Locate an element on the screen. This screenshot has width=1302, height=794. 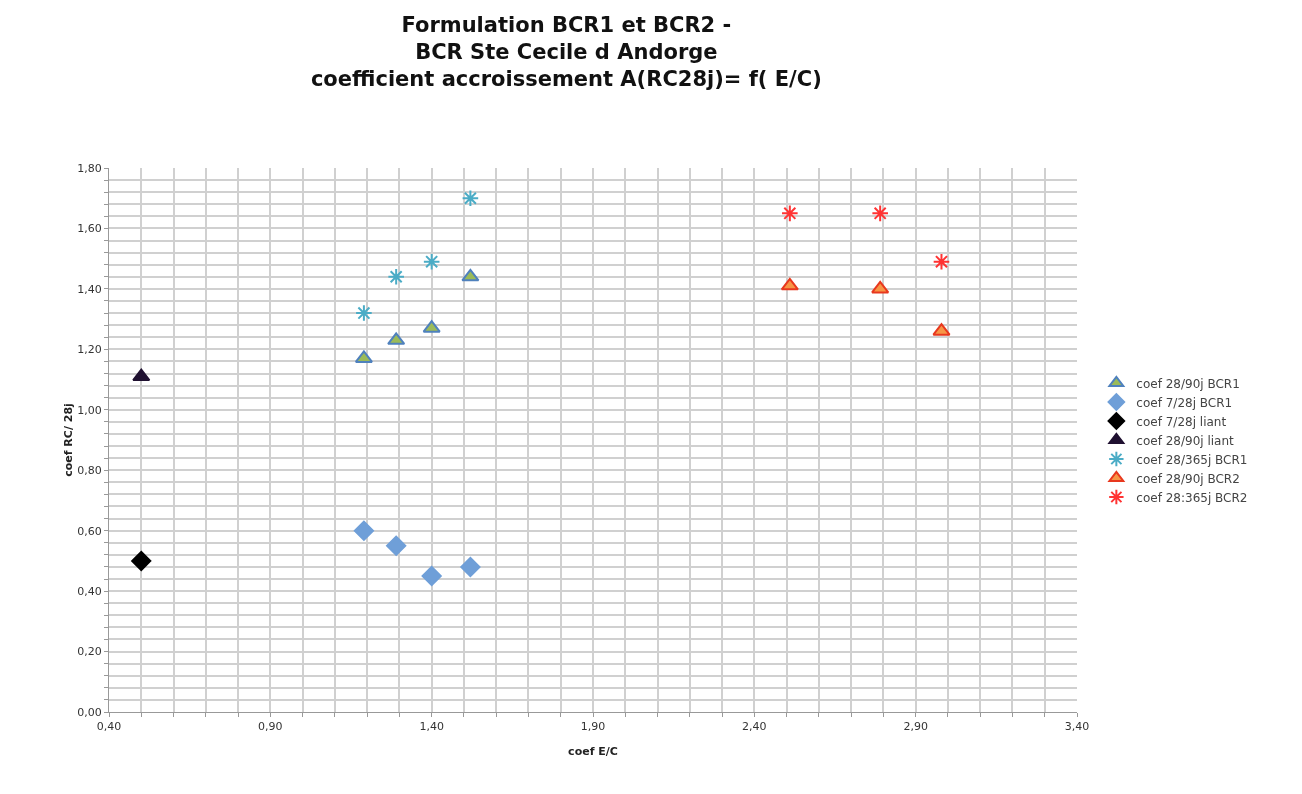
x-tick-label: 3,40 is located at coordinates (1077, 727).